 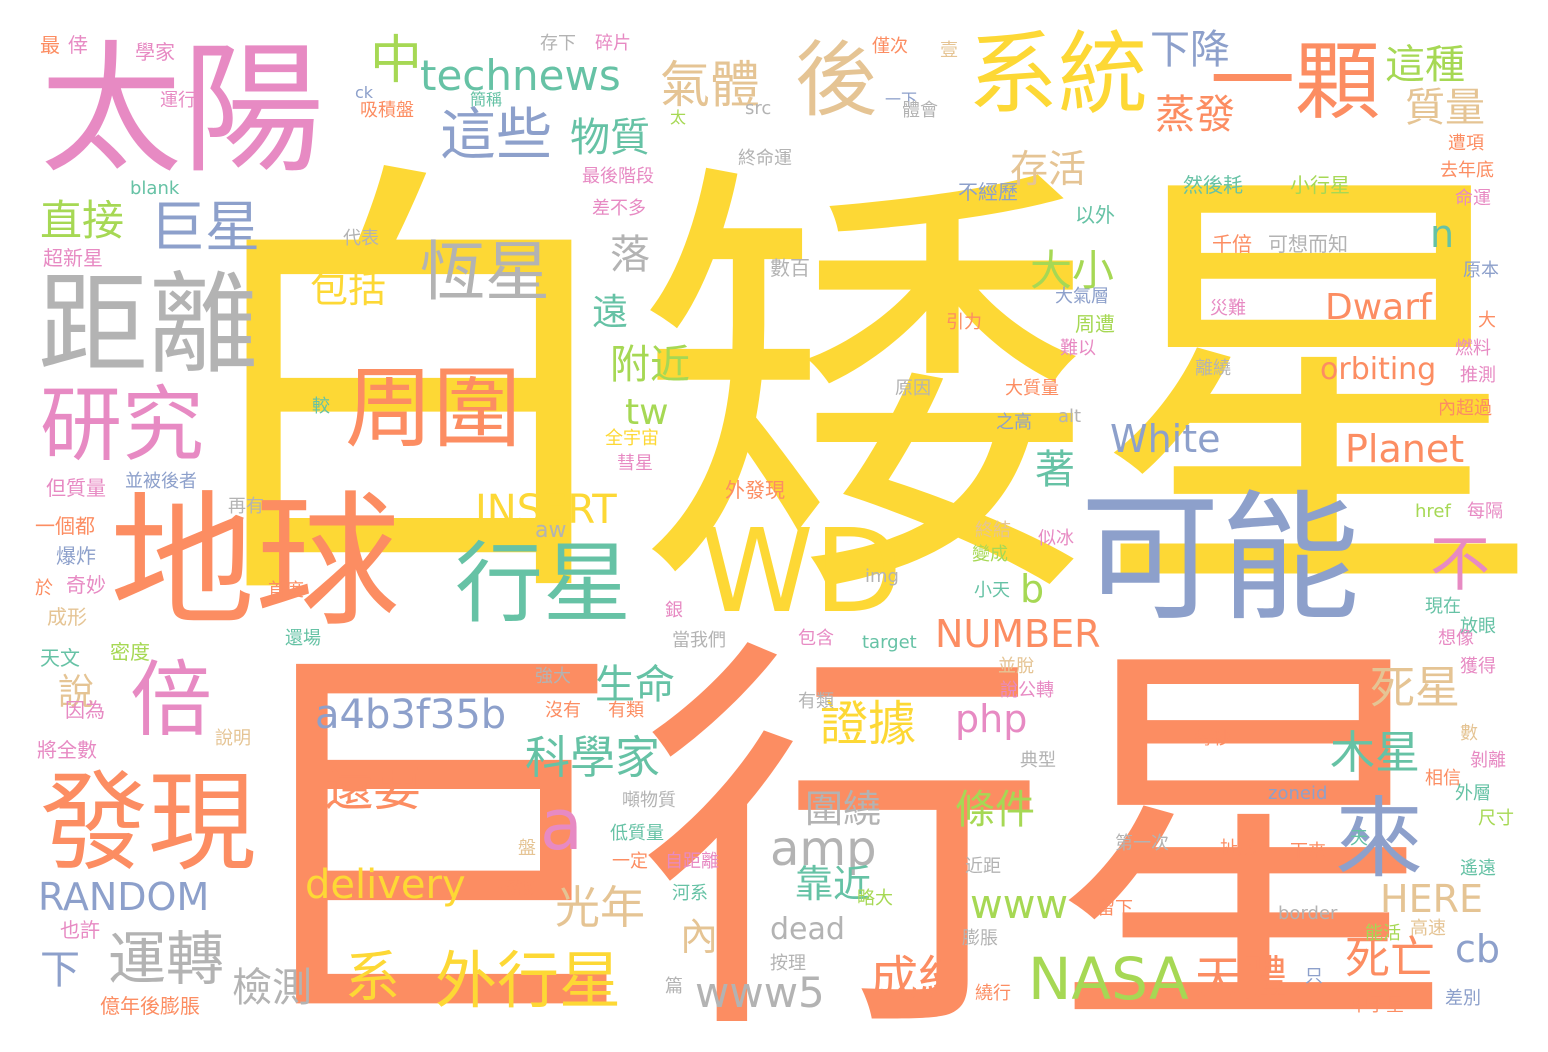 I want to click on cloud-word: tw, so click(x=647, y=413).